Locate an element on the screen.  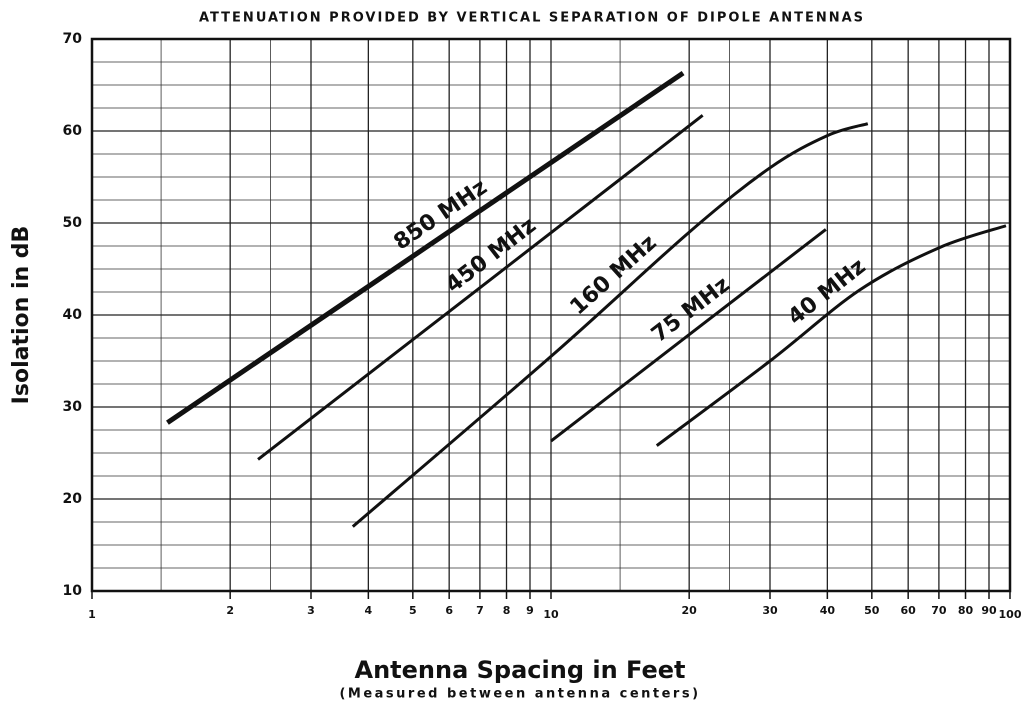
x-tick-label: 60 is located at coordinates (909, 610).